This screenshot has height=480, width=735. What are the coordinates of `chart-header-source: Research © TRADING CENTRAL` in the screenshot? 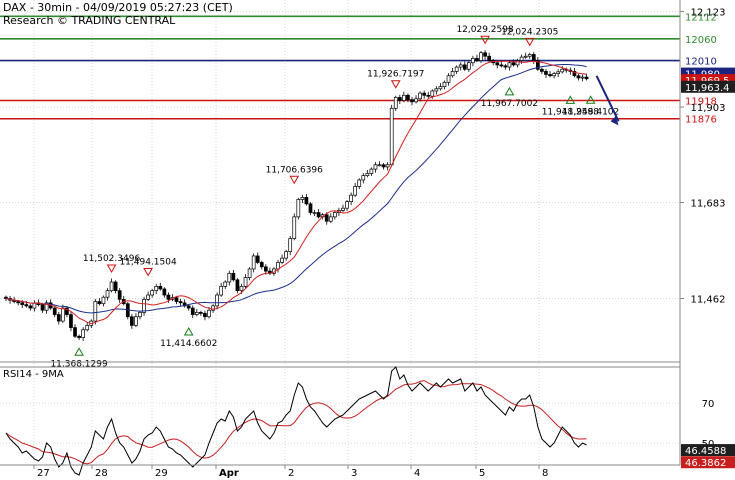 It's located at (89, 20).